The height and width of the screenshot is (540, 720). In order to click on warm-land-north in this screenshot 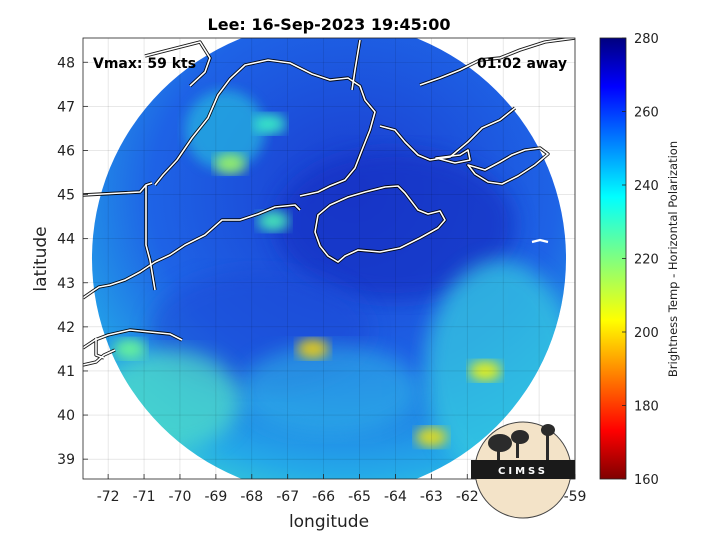, I will do `click(225, 130)`.